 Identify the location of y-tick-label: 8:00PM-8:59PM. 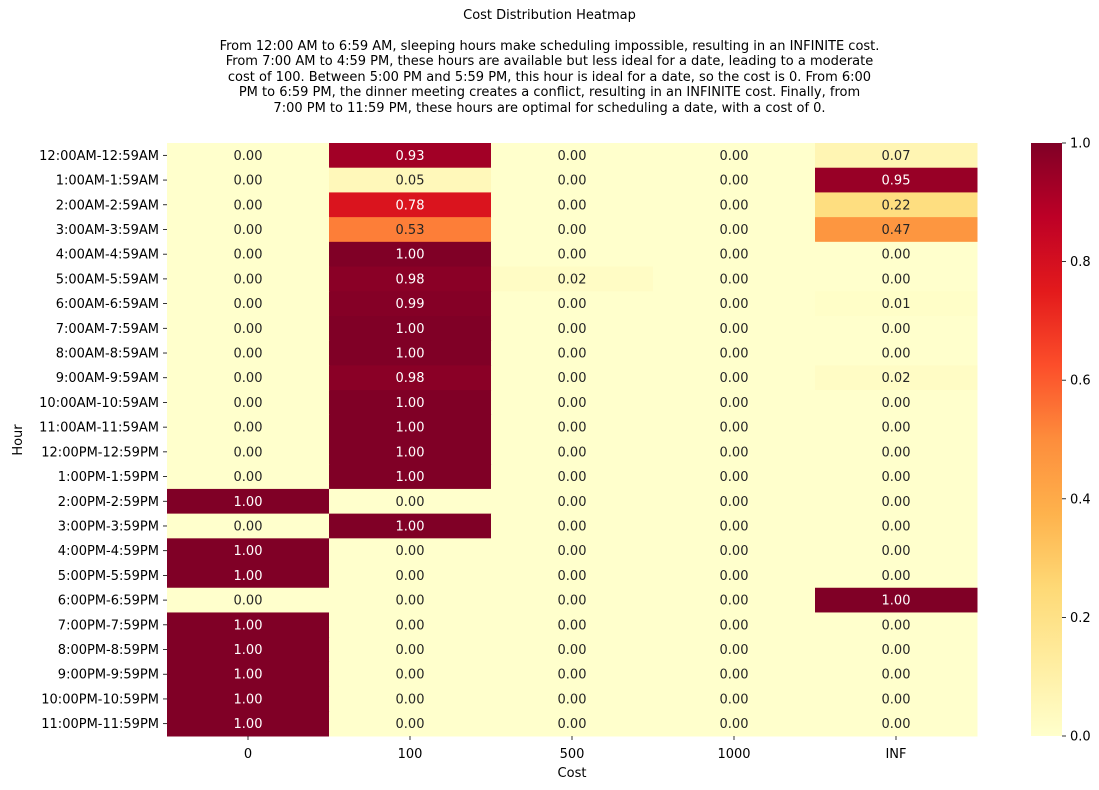
(108, 650).